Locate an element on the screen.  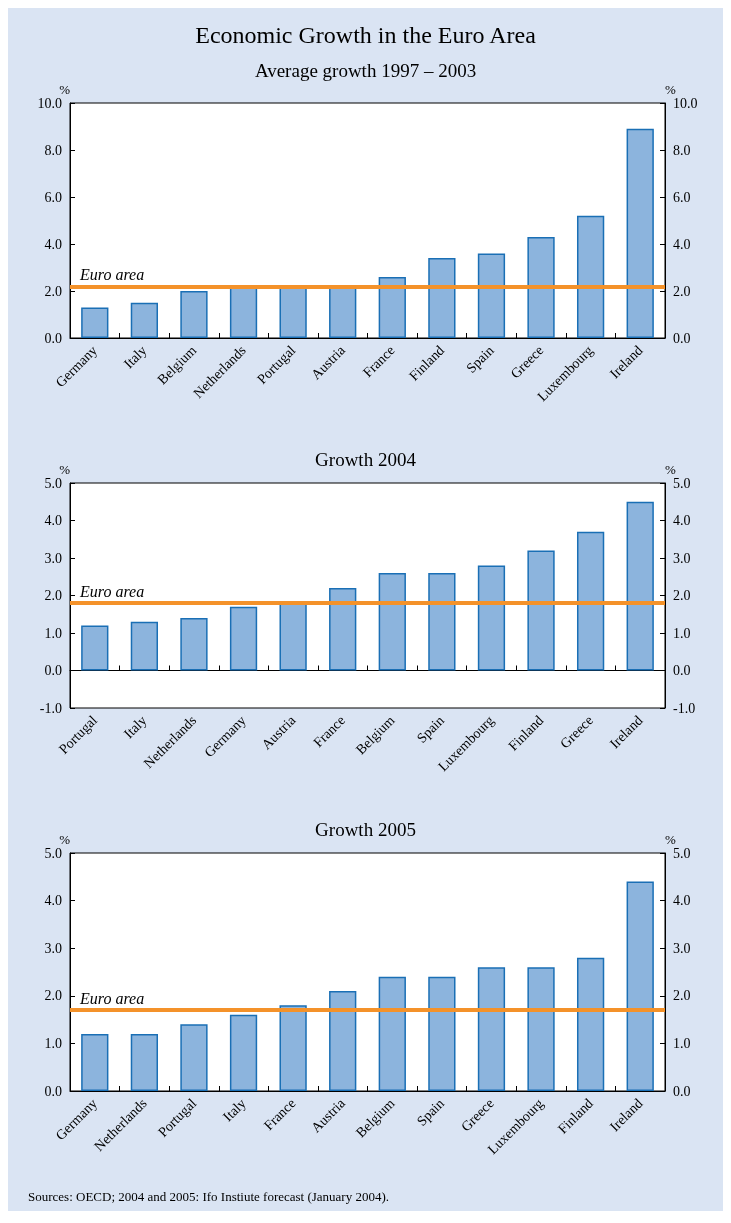
source-note: Sources: OECD; 2004 and 2005: Ifo Instiute forecast (January 2004). is located at coordinates (209, 1196).